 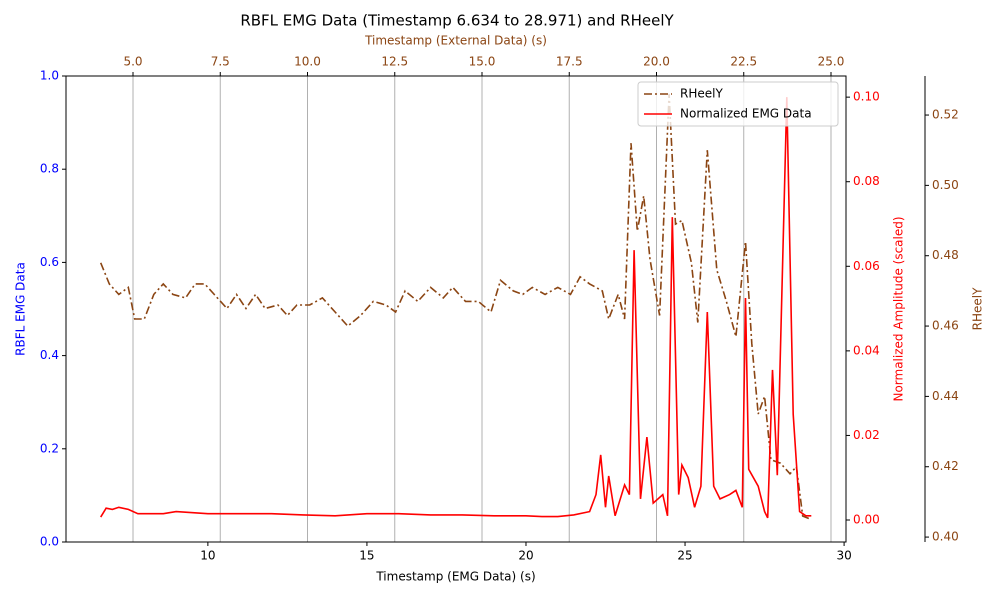 What do you see at coordinates (738, 104) in the screenshot?
I see `legend-box` at bounding box center [738, 104].